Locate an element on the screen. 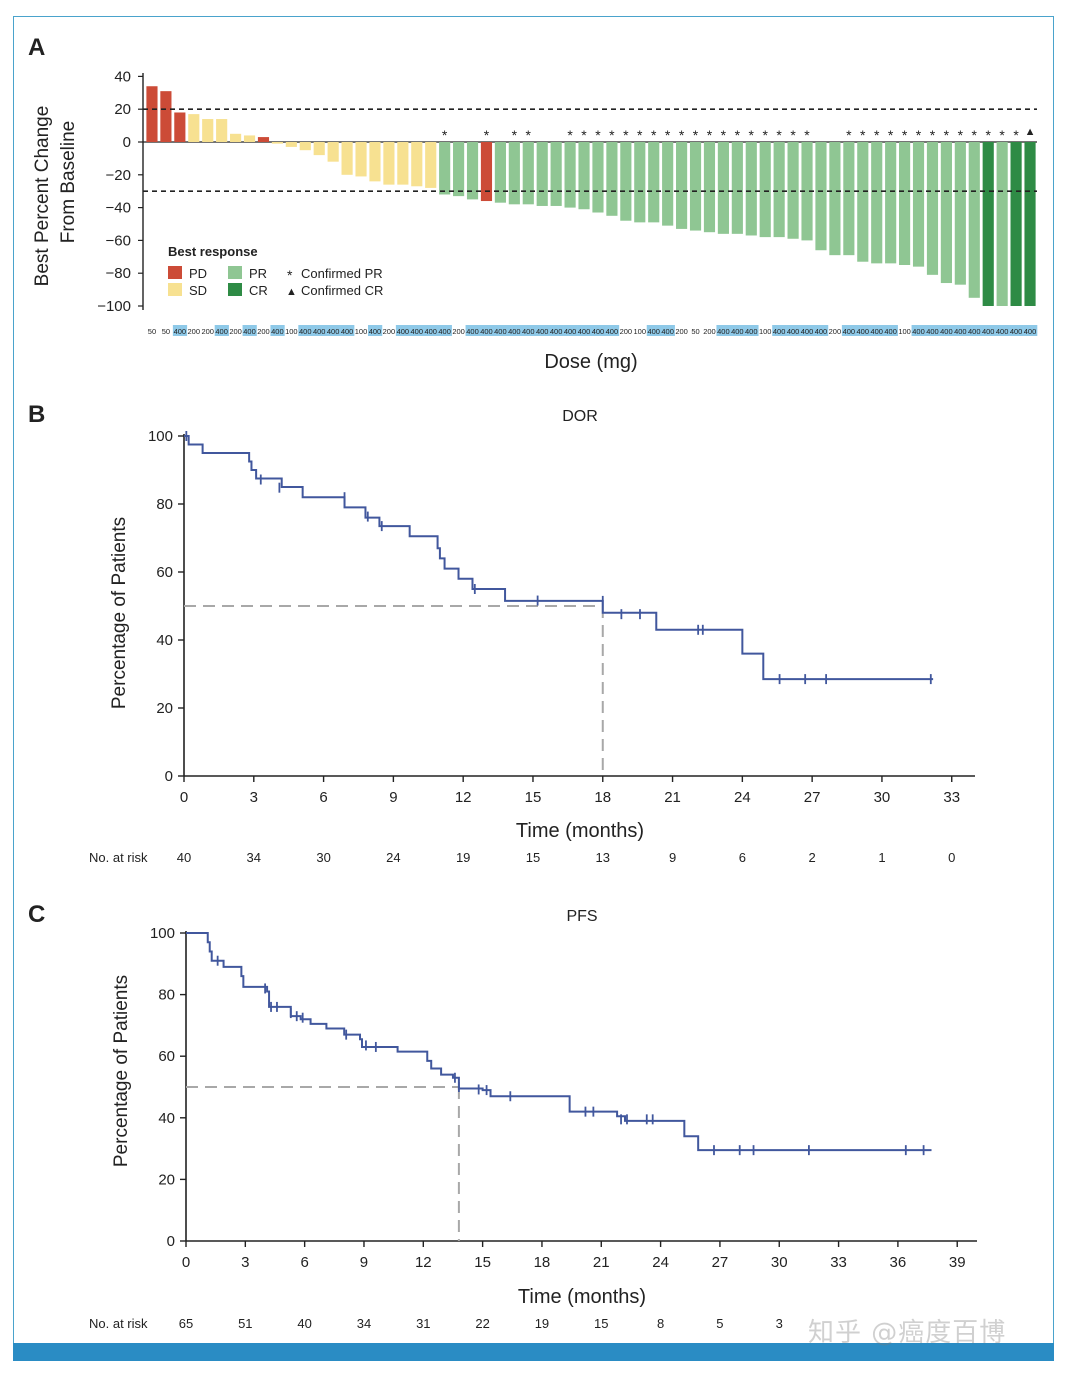  pfs-censor-marks is located at coordinates (570, 1055).